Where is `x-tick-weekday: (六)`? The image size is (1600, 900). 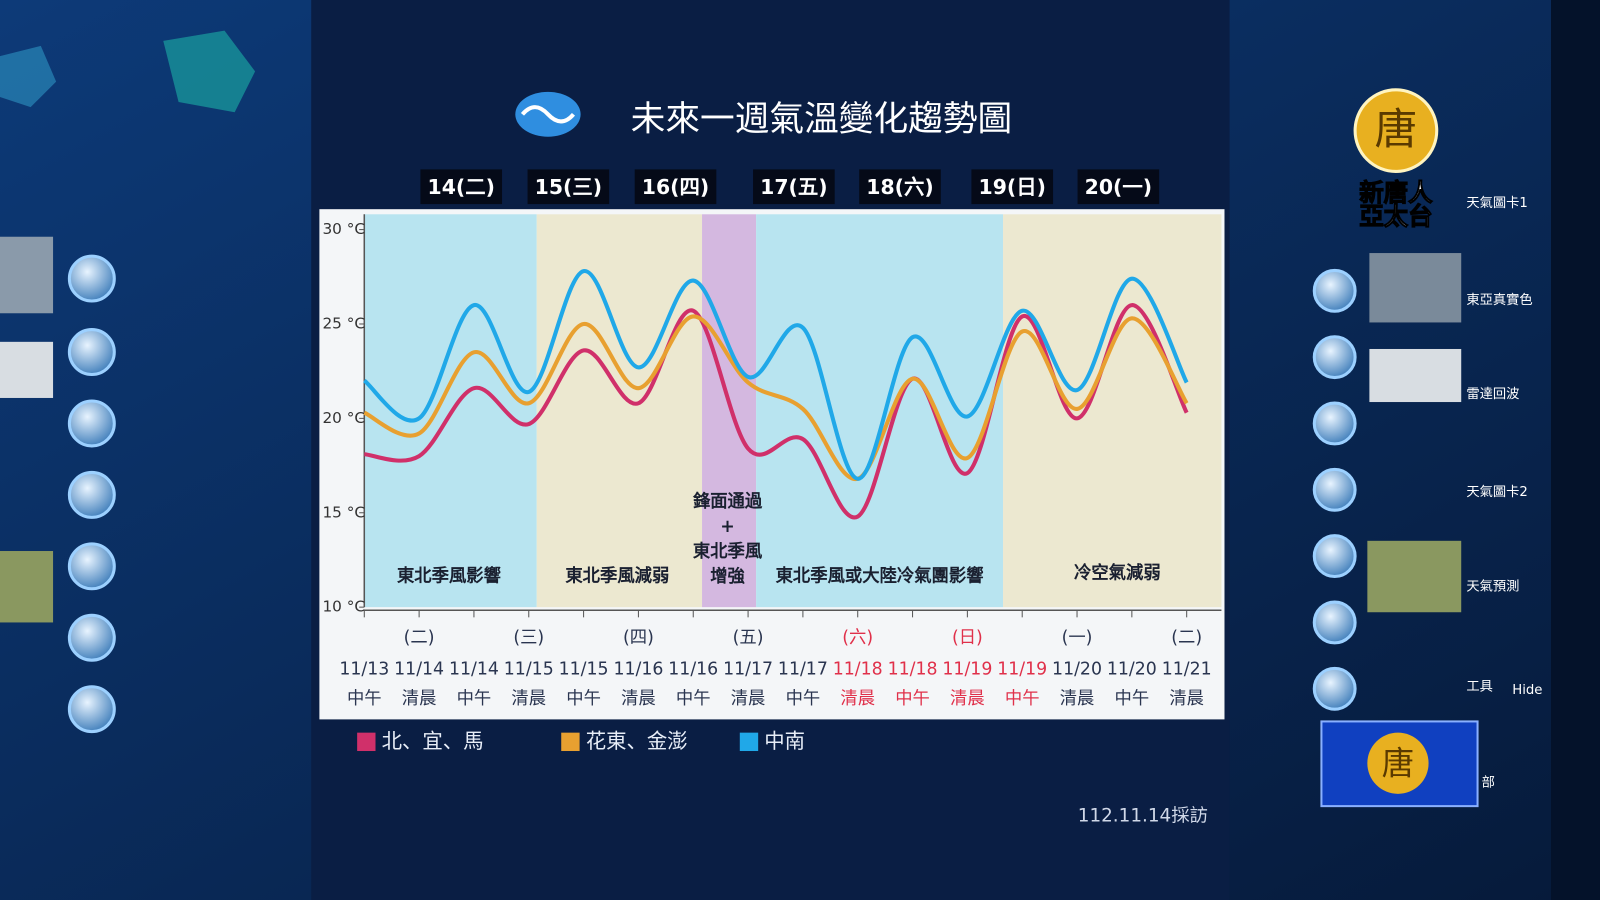 x-tick-weekday: (六) is located at coordinates (857, 638).